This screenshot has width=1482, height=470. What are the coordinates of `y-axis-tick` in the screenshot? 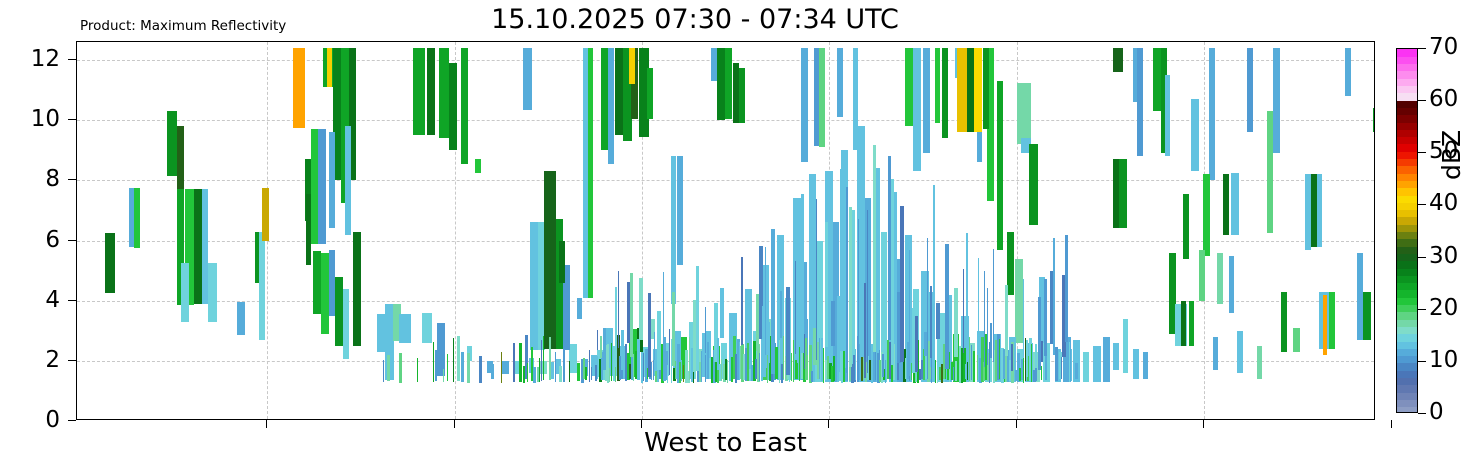 It's located at (72, 180).